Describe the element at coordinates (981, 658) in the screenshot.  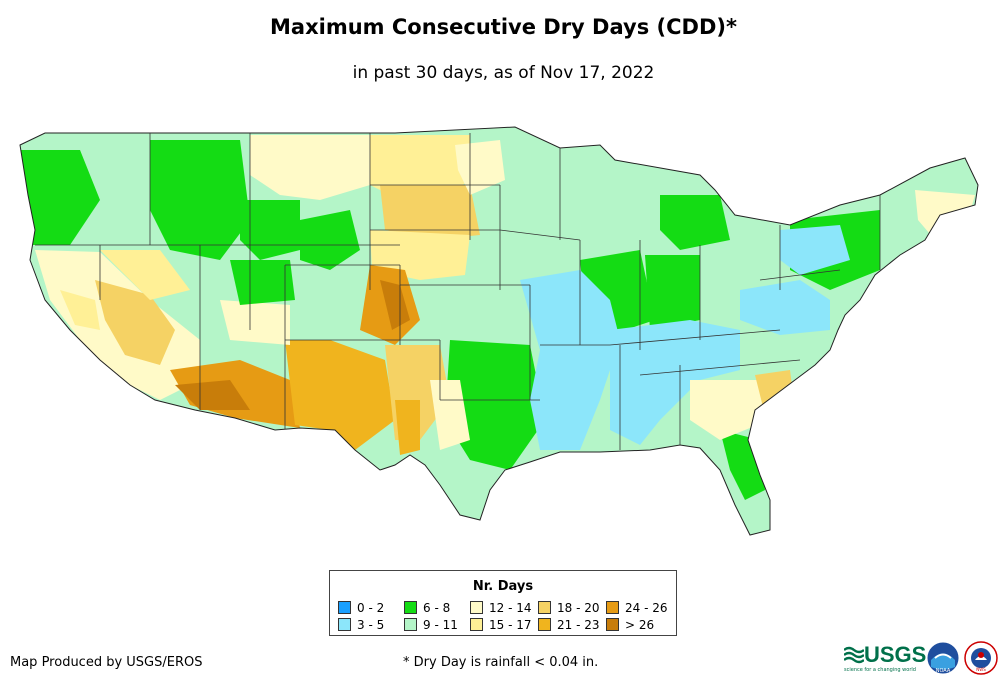
I see `nws-logo-icon: NWS` at that location.